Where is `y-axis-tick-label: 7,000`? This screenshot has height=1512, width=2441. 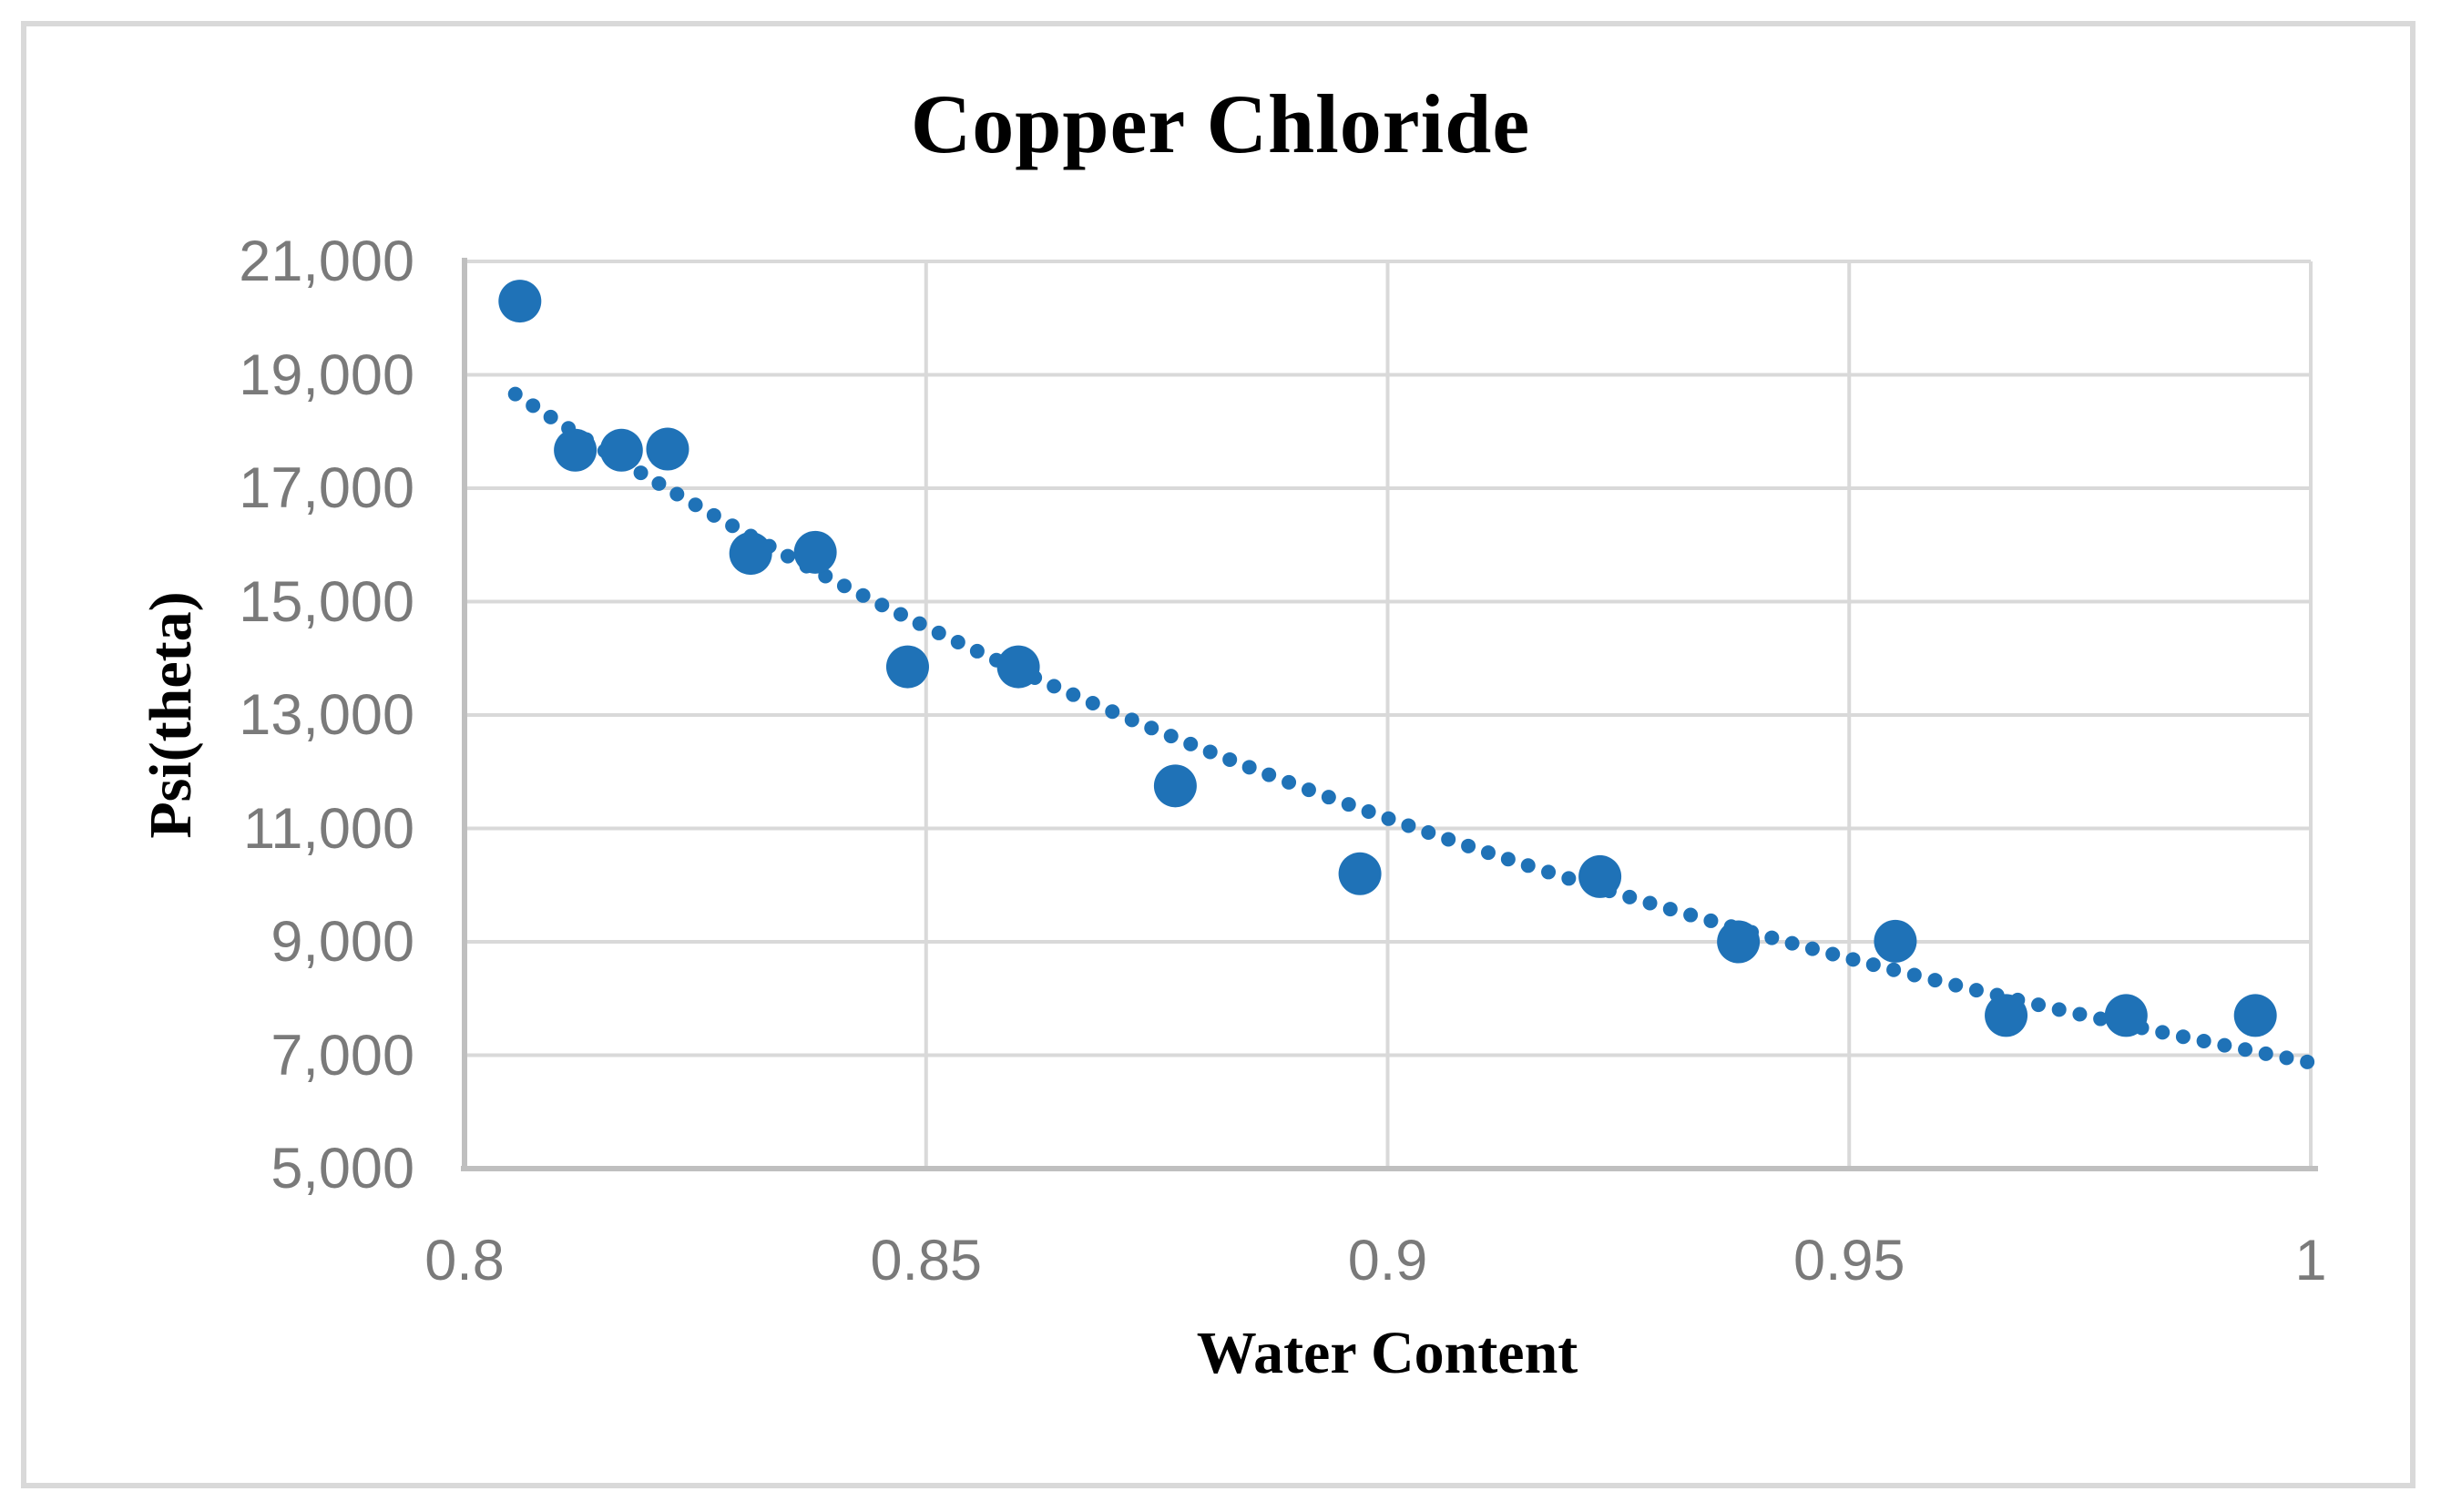 y-axis-tick-label: 7,000 is located at coordinates (343, 1055).